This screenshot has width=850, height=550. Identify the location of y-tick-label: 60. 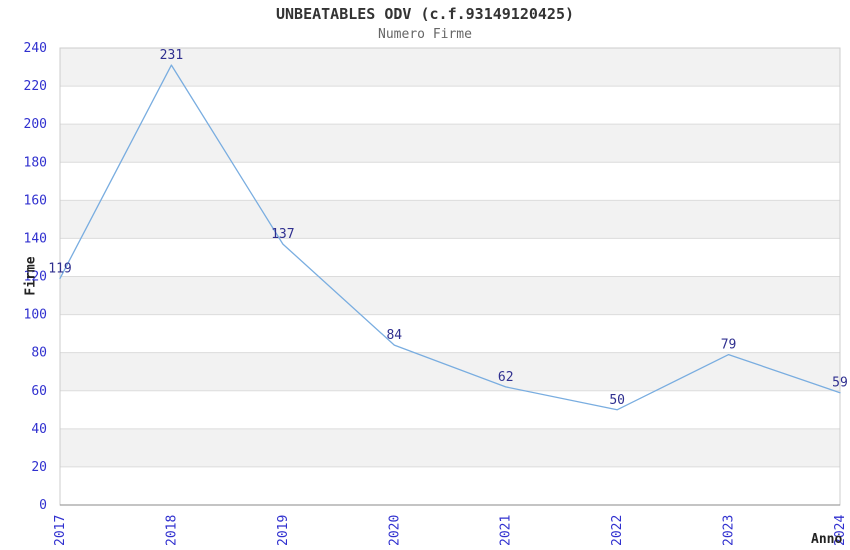
(39, 391).